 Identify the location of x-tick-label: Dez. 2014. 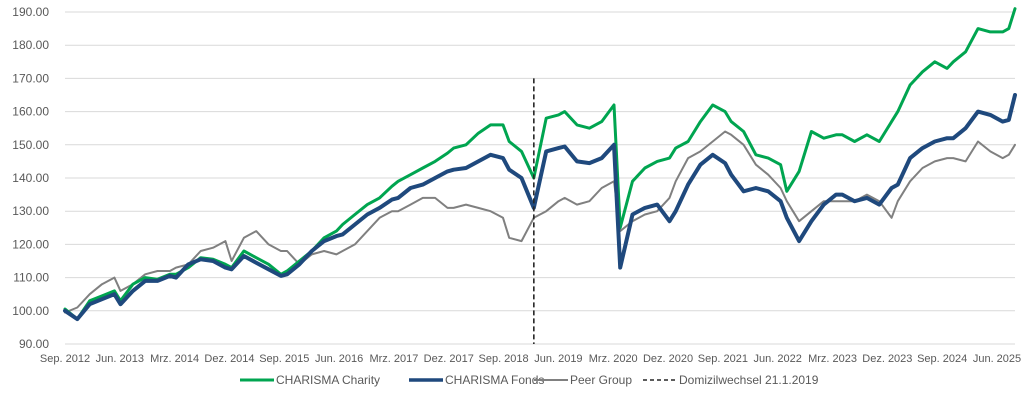
(229, 359).